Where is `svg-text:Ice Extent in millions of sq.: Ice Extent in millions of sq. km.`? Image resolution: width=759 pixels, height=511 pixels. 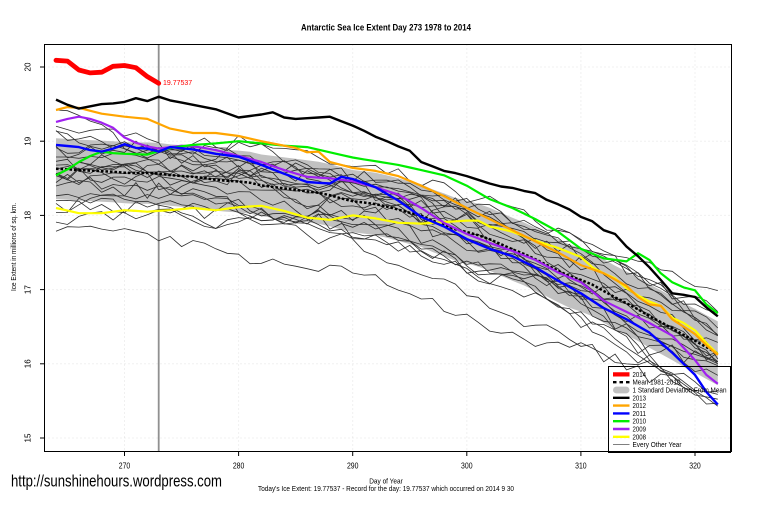 svg-text:Ice Extent in millions of sq.: Ice Extent in millions of sq. km. is located at coordinates (13, 247).